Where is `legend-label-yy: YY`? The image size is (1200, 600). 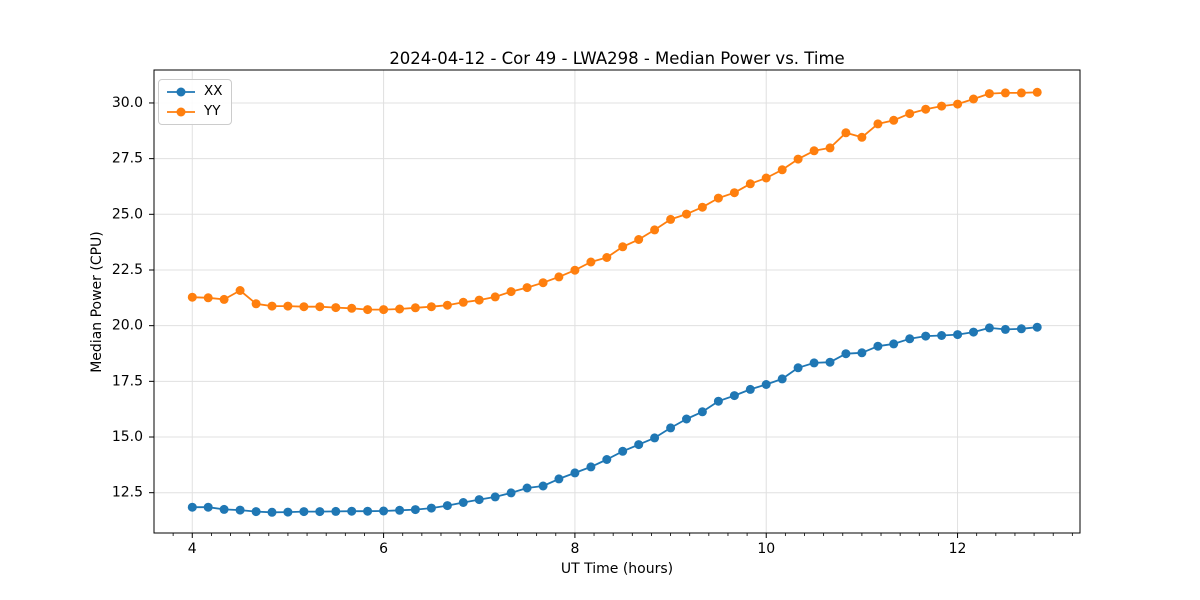
legend-label-yy: YY is located at coordinates (212, 111).